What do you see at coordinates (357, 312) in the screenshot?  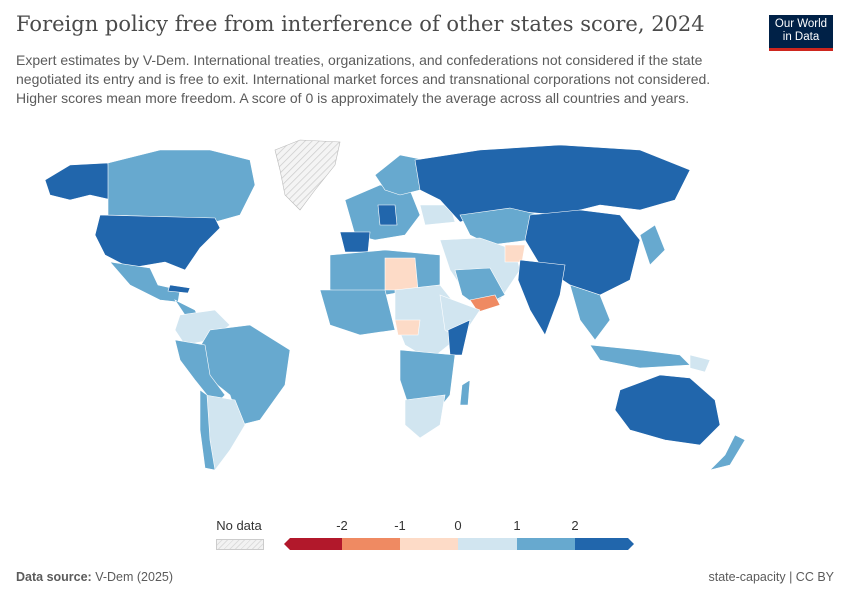 I see `west-africa` at bounding box center [357, 312].